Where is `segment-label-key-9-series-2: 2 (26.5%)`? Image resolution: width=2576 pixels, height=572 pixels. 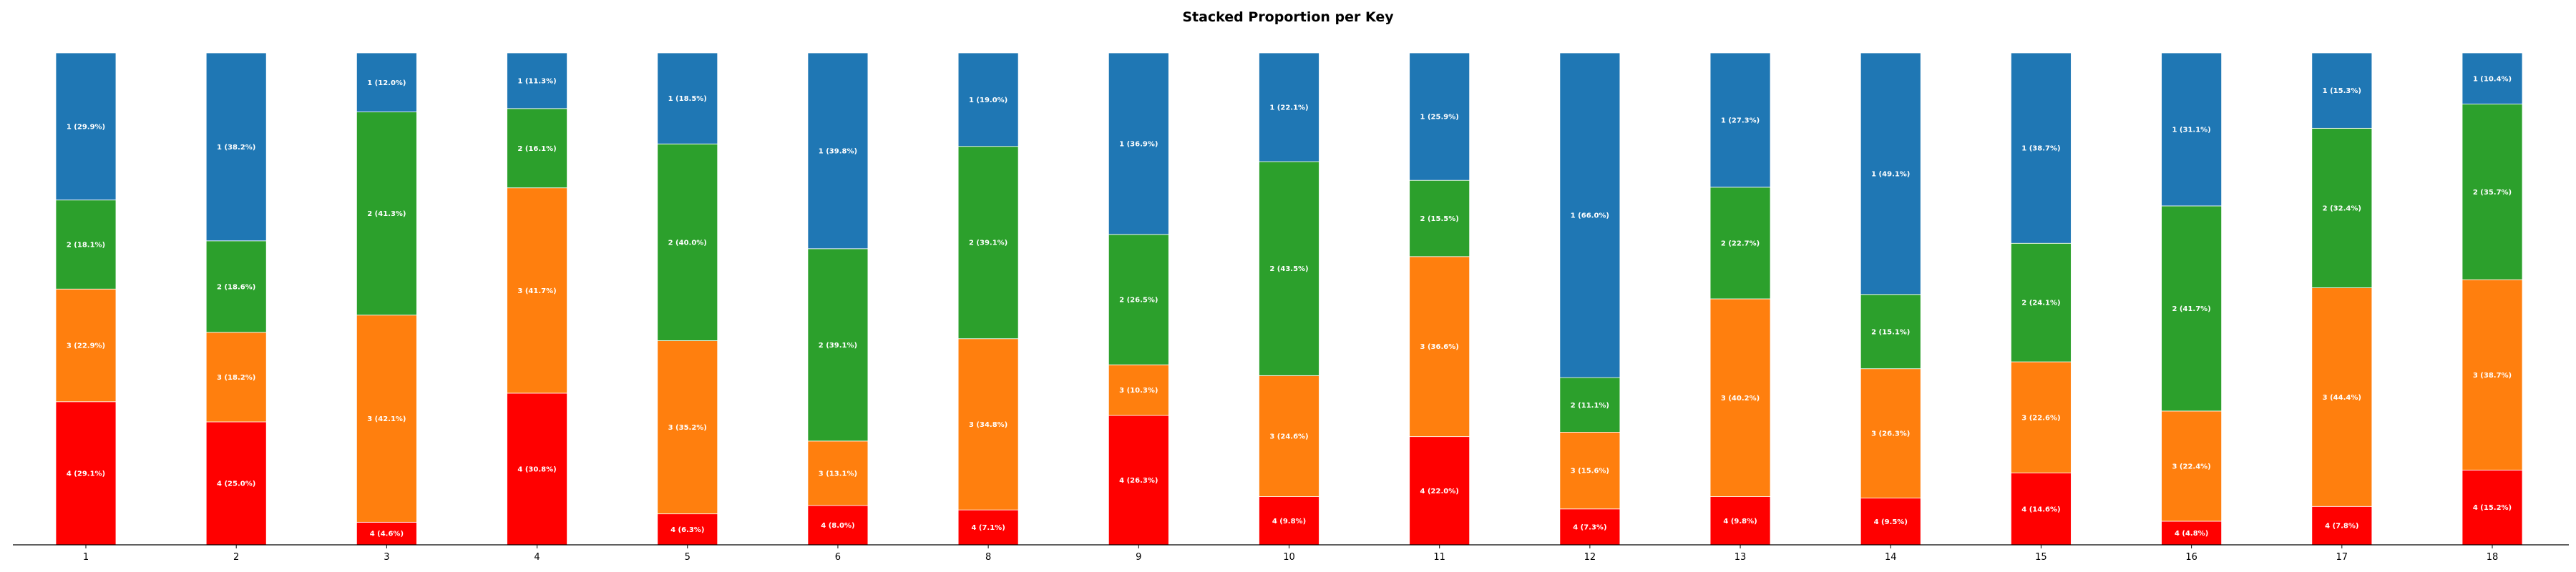
segment-label-key-9-series-2: 2 (26.5%) is located at coordinates (1138, 301).